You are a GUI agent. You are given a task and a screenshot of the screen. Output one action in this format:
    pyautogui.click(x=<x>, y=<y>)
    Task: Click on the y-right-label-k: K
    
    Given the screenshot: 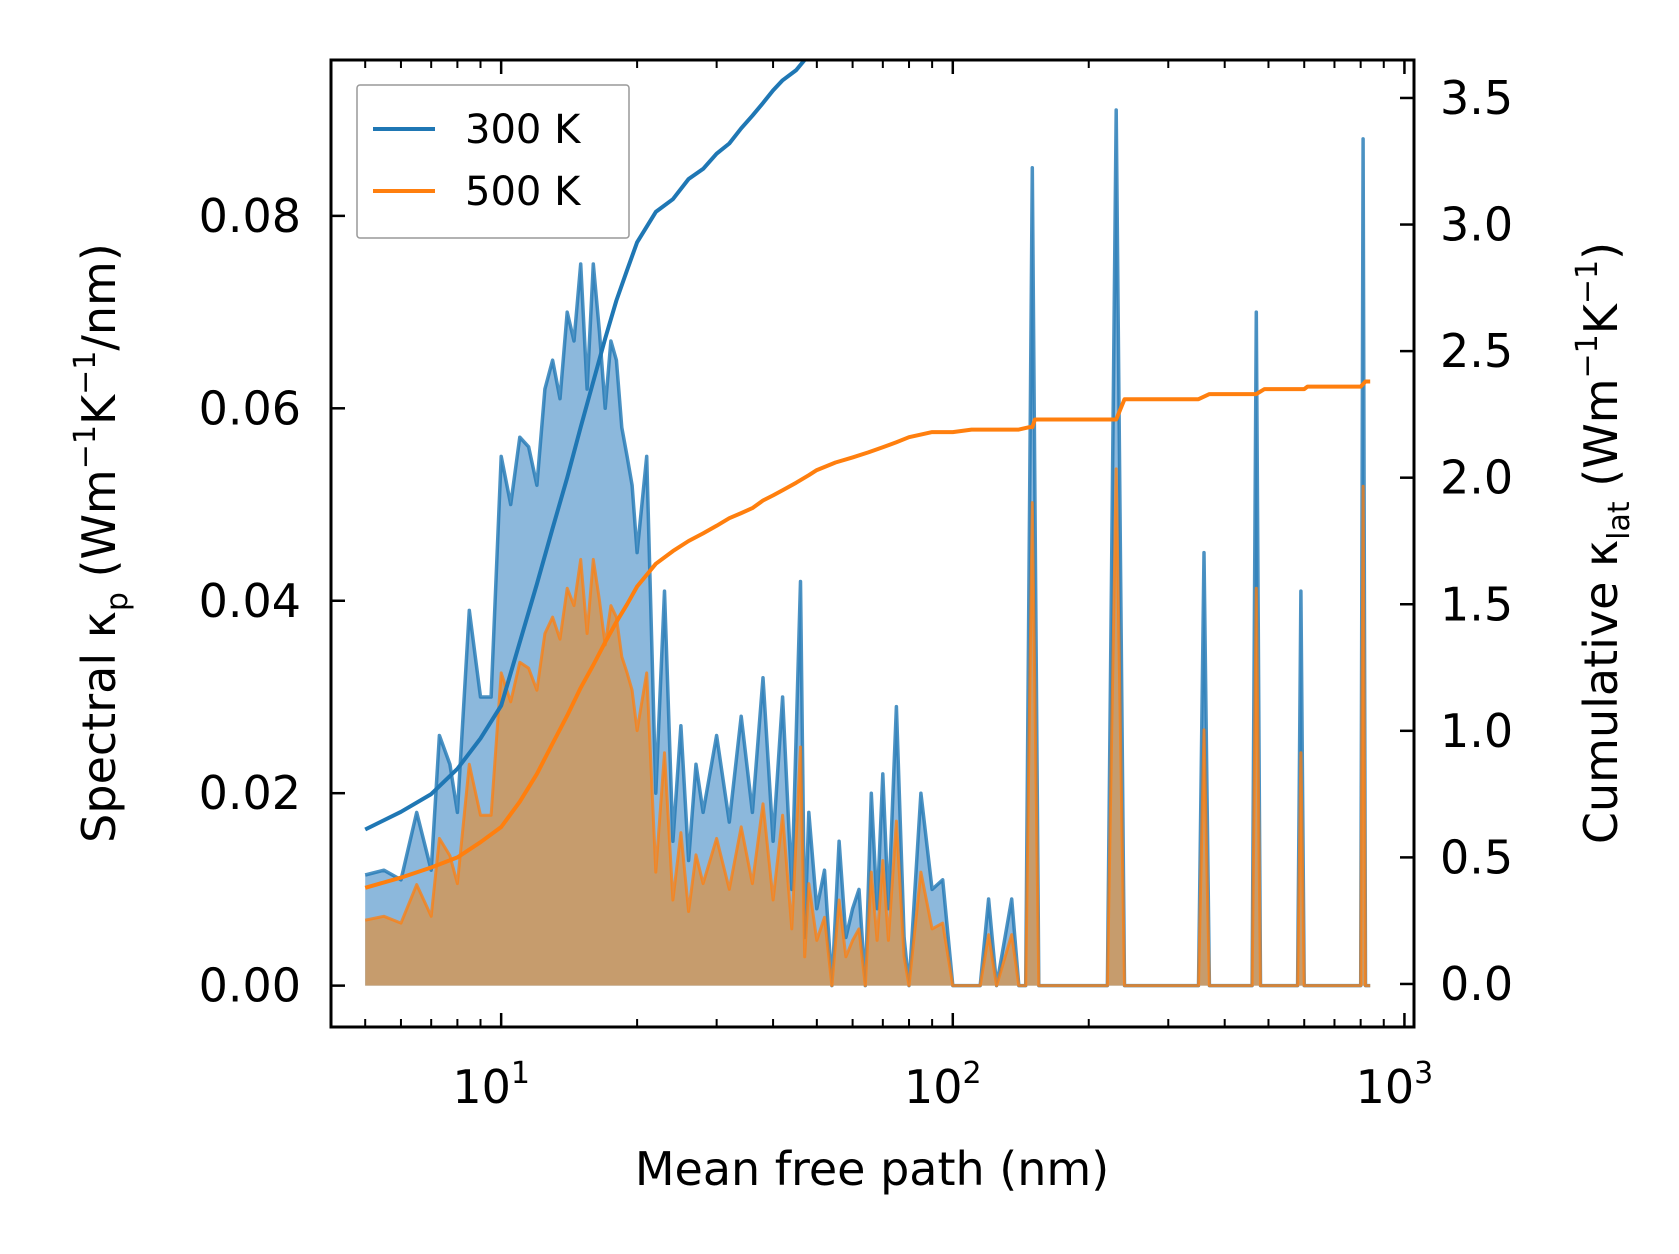 What is the action you would take?
    pyautogui.click(x=1601, y=318)
    